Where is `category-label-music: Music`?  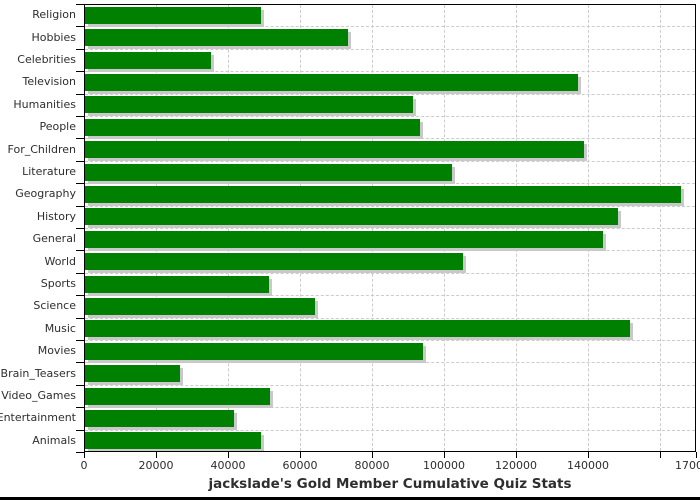
category-label-music: Music is located at coordinates (60, 328).